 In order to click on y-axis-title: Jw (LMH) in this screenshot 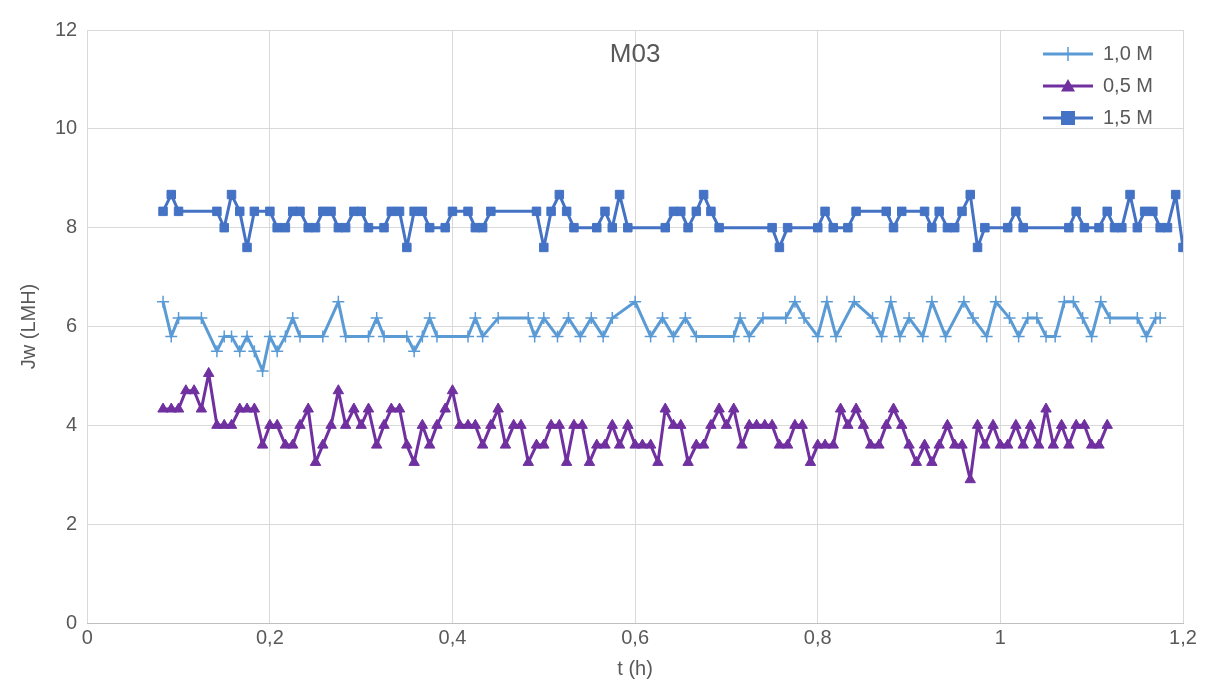, I will do `click(27, 326)`.